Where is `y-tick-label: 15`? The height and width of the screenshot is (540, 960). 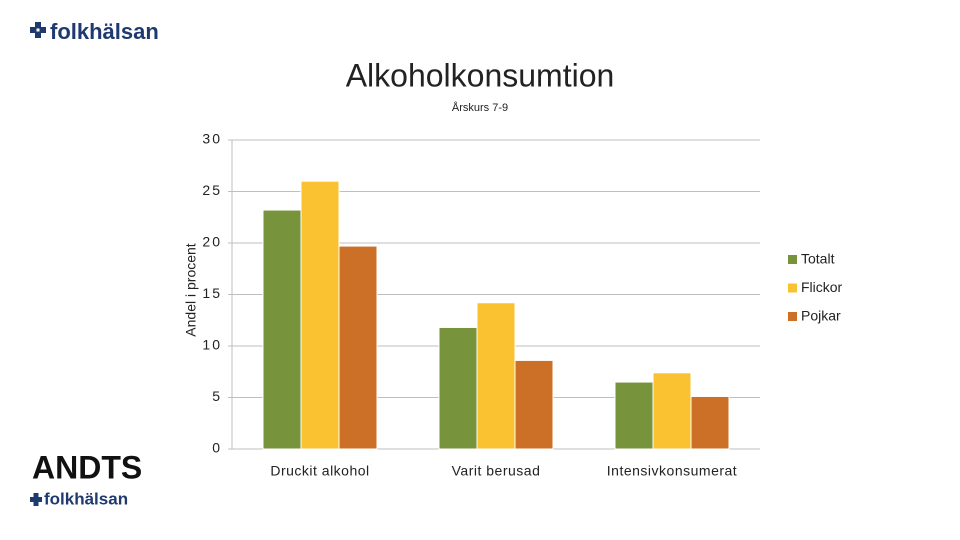 y-tick-label: 15 is located at coordinates (212, 293).